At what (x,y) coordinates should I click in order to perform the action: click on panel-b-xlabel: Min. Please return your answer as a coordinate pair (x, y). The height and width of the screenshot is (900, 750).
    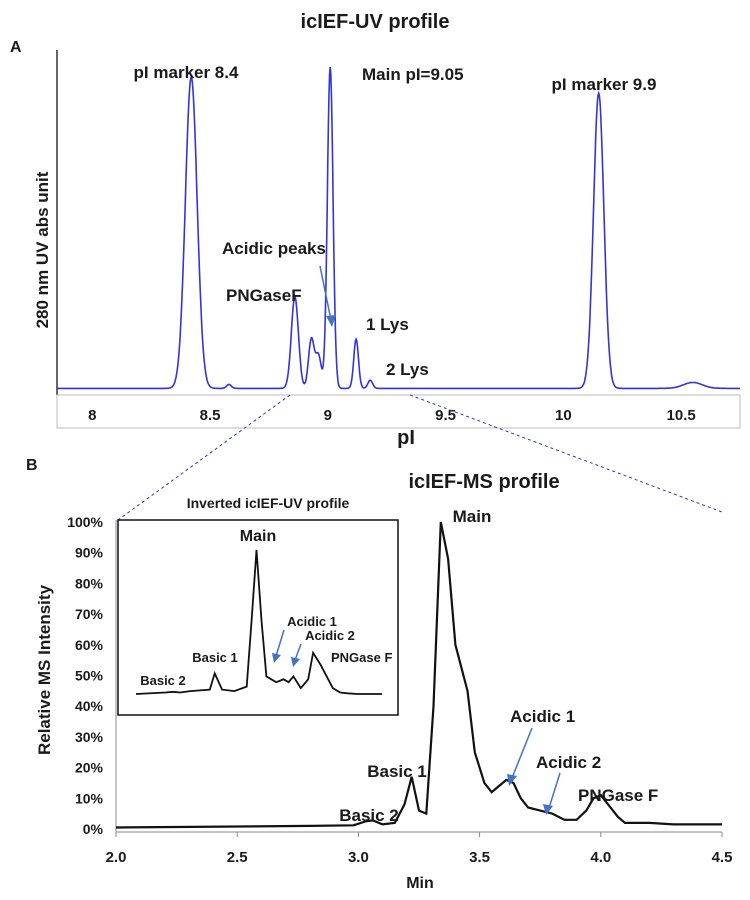
    Looking at the image, I should click on (420, 883).